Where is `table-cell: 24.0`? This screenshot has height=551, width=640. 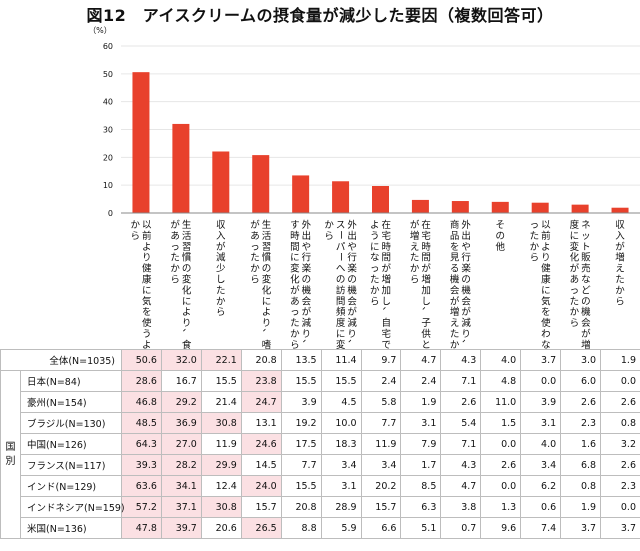
table-cell: 24.0 is located at coordinates (261, 486).